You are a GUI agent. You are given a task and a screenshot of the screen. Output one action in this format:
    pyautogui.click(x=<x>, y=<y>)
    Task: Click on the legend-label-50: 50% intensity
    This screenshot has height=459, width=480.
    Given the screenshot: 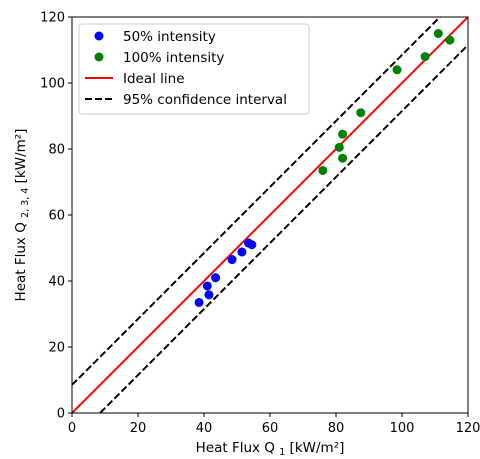 What is the action you would take?
    pyautogui.click(x=169, y=37)
    